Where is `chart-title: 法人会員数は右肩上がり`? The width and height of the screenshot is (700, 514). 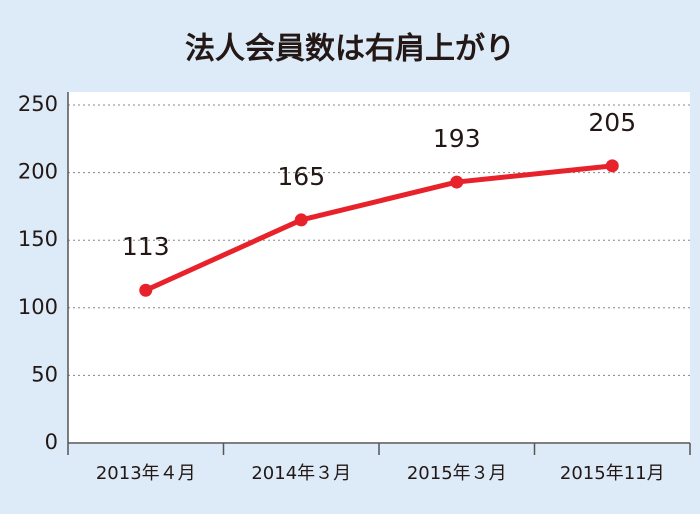 chart-title: 法人会員数は右肩上がり is located at coordinates (350, 49).